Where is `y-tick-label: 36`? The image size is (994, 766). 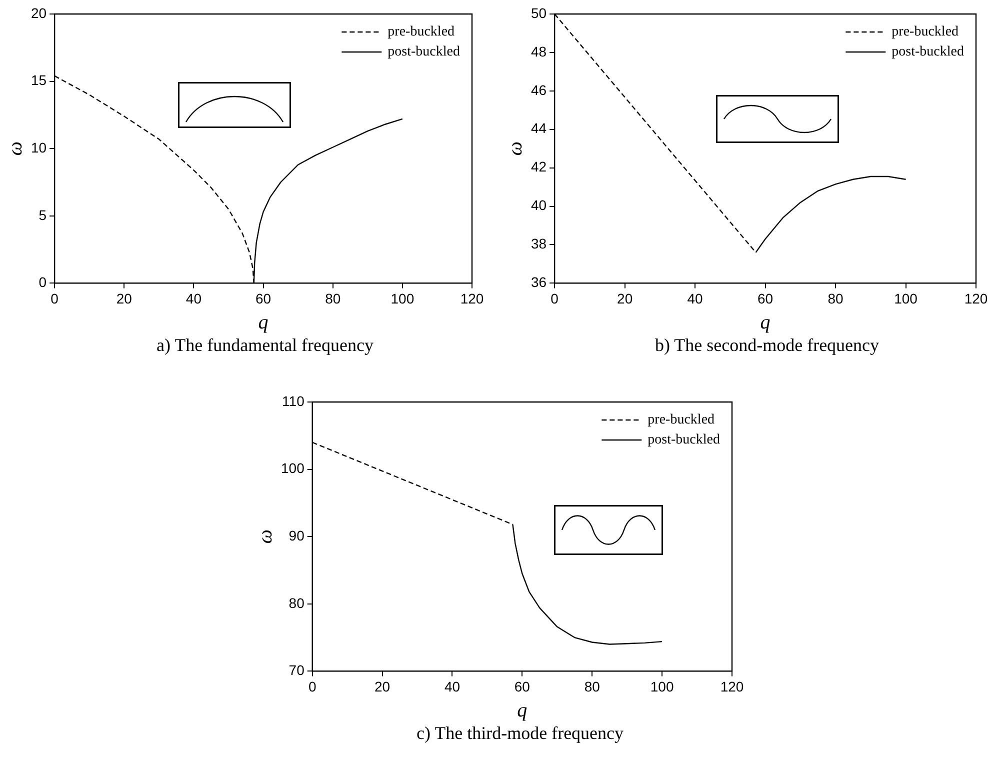
y-tick-label: 36 is located at coordinates (538, 282).